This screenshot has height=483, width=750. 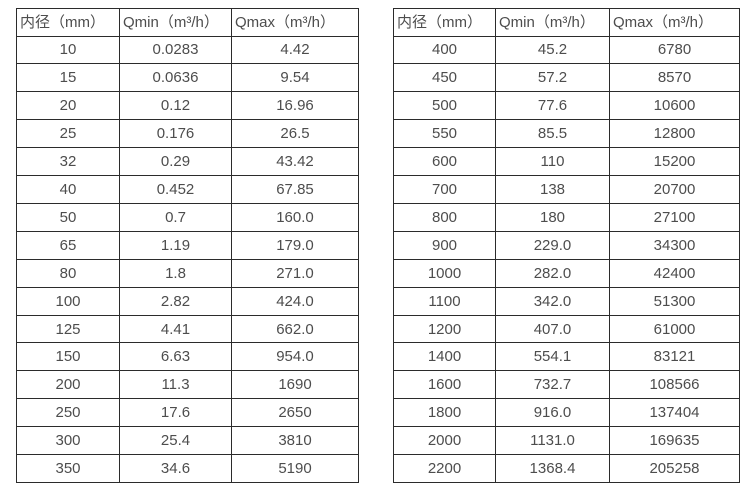 What do you see at coordinates (444, 413) in the screenshot?
I see `table-cell: 1800` at bounding box center [444, 413].